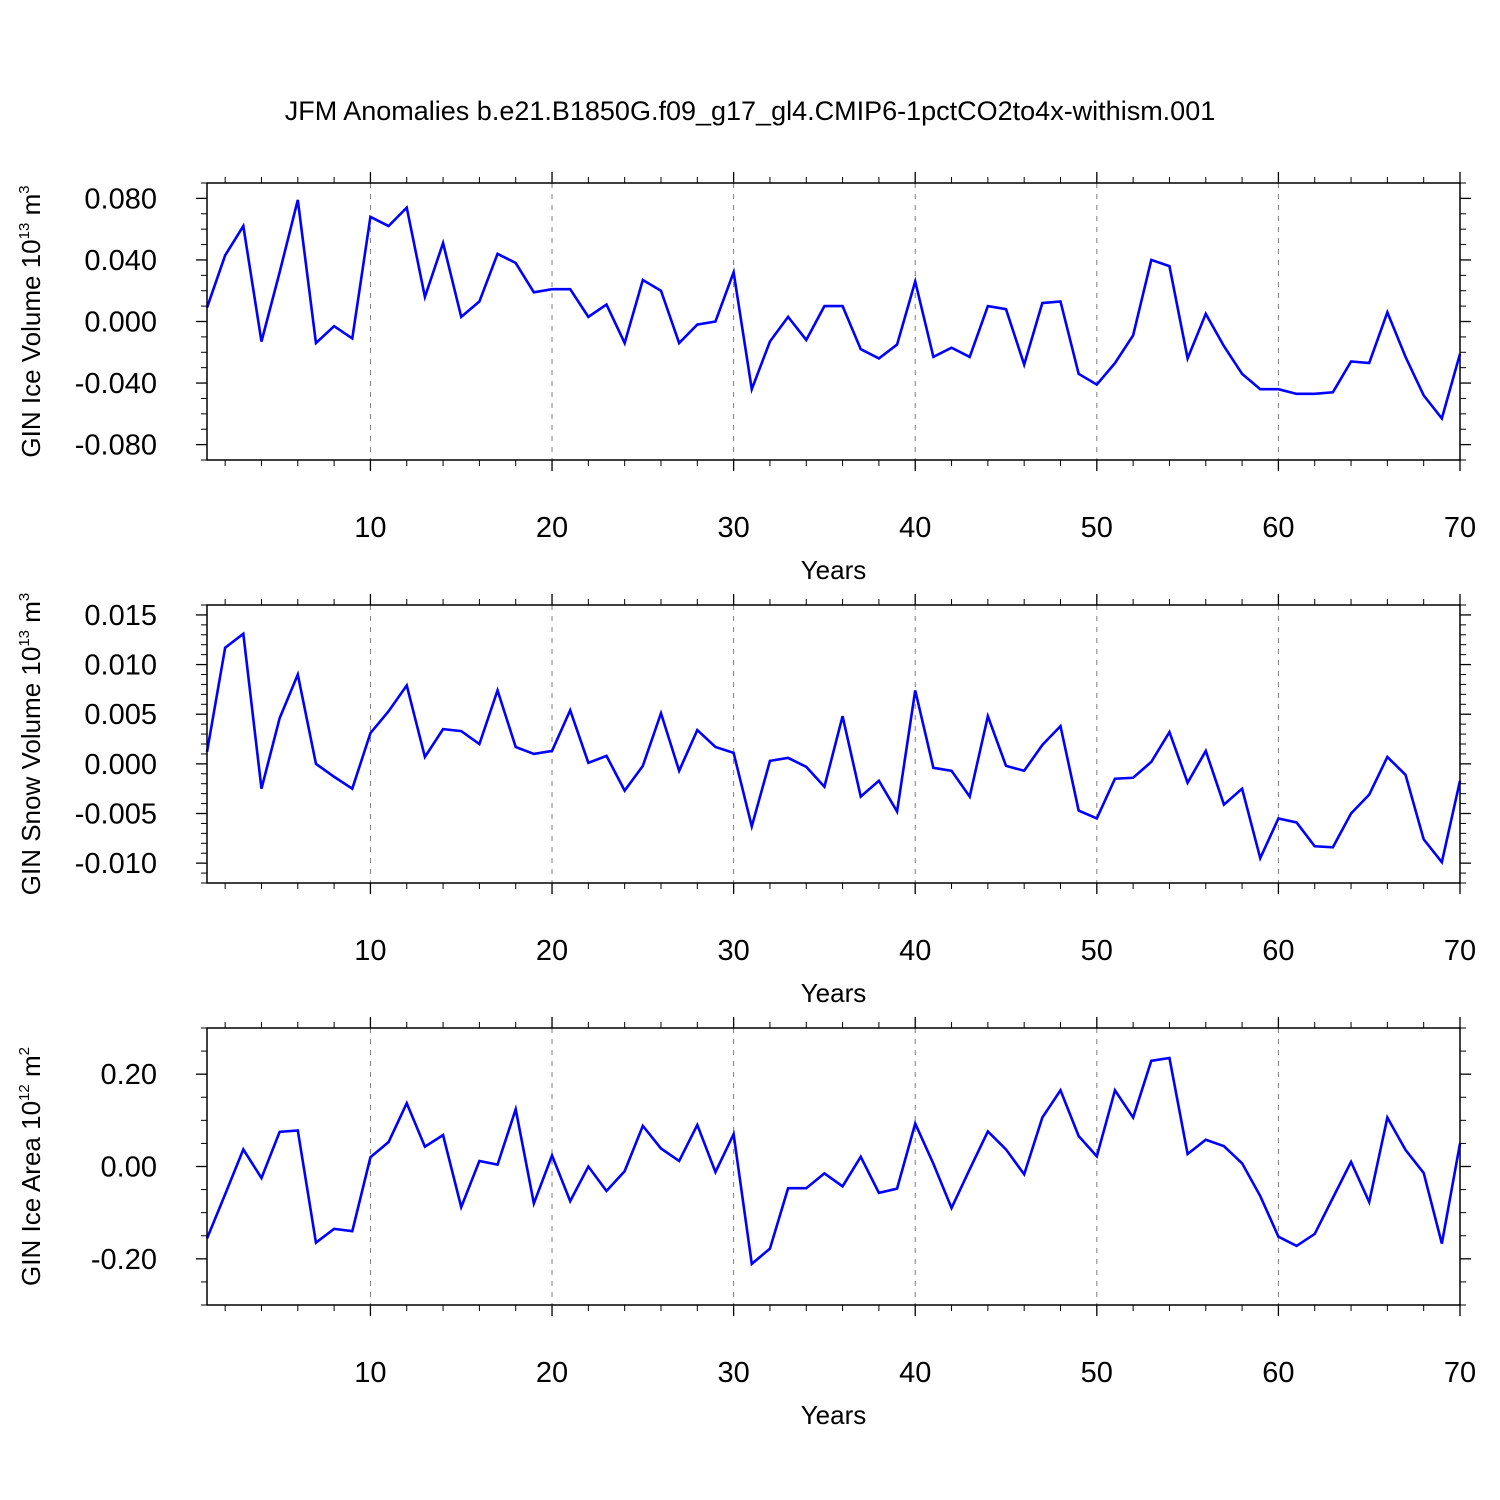 The height and width of the screenshot is (1500, 1500). I want to click on y-tick-label-m0p01: -0.010, so click(116, 864).